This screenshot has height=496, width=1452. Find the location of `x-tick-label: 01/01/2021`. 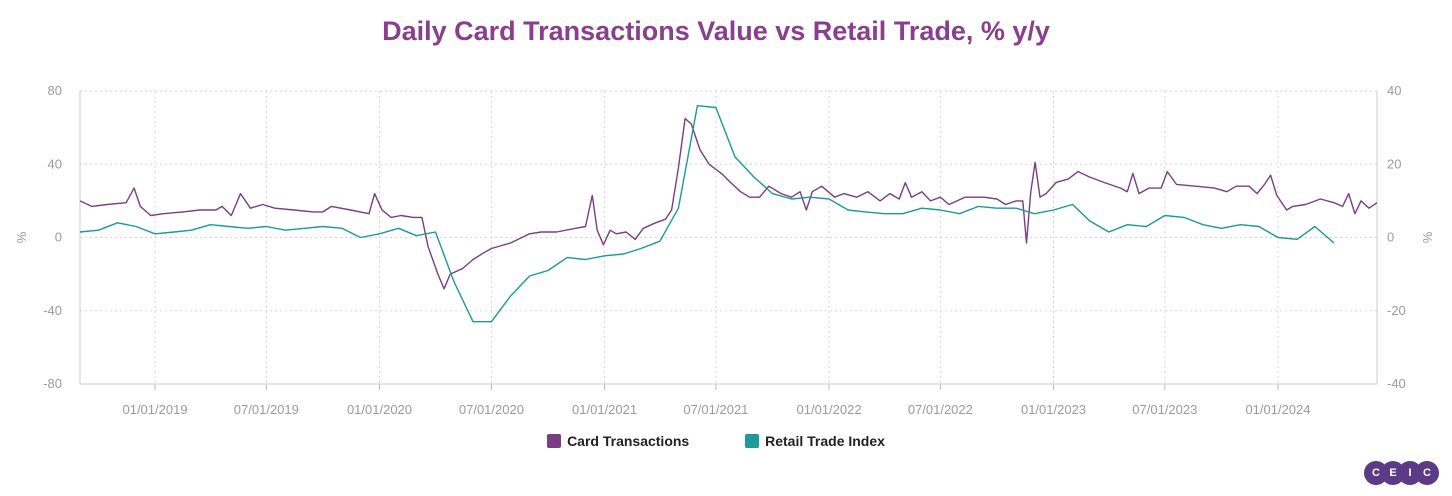

x-tick-label: 01/01/2021 is located at coordinates (604, 409).